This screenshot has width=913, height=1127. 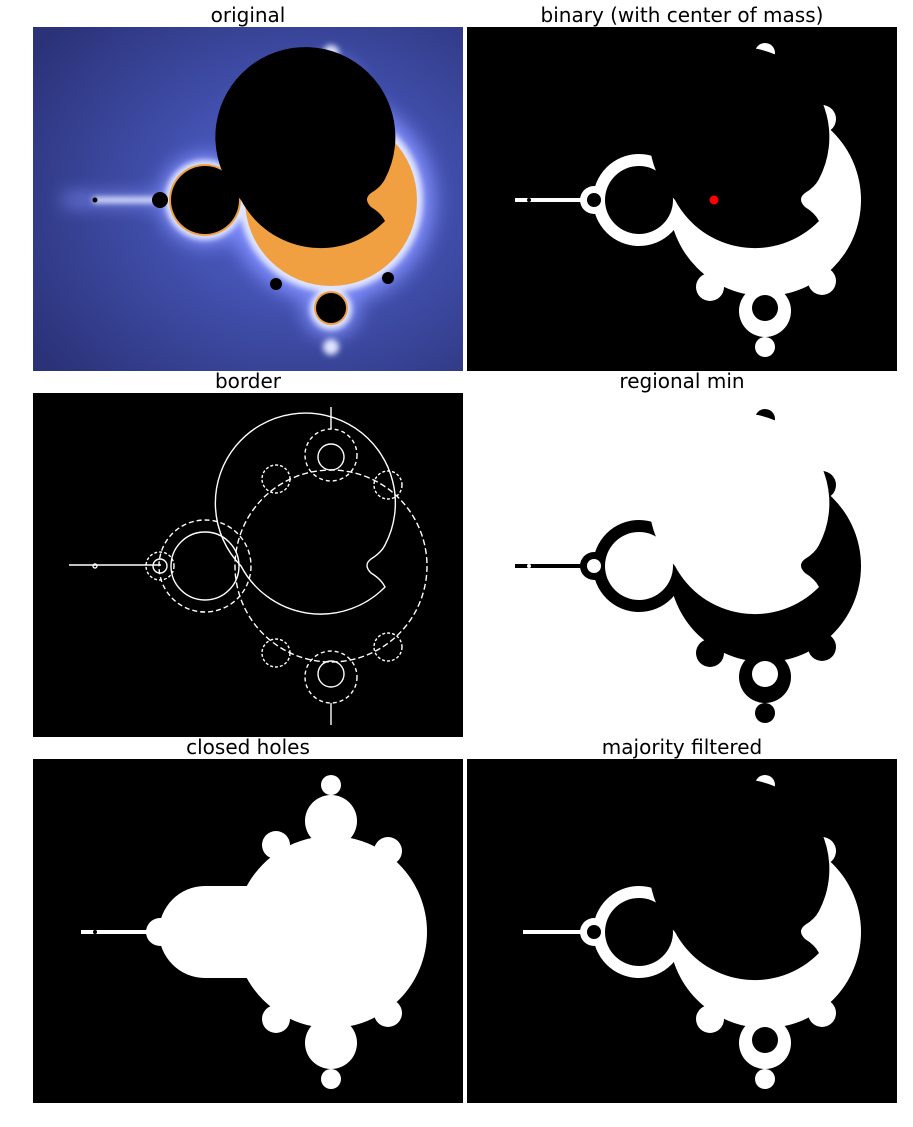 I want to click on panel-binary, so click(x=682, y=199).